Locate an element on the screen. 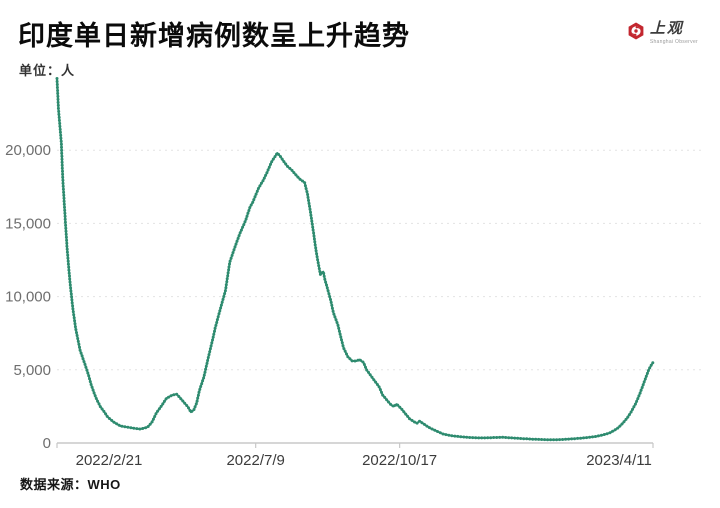  y-tick-label: 15,000 is located at coordinates (28, 223).